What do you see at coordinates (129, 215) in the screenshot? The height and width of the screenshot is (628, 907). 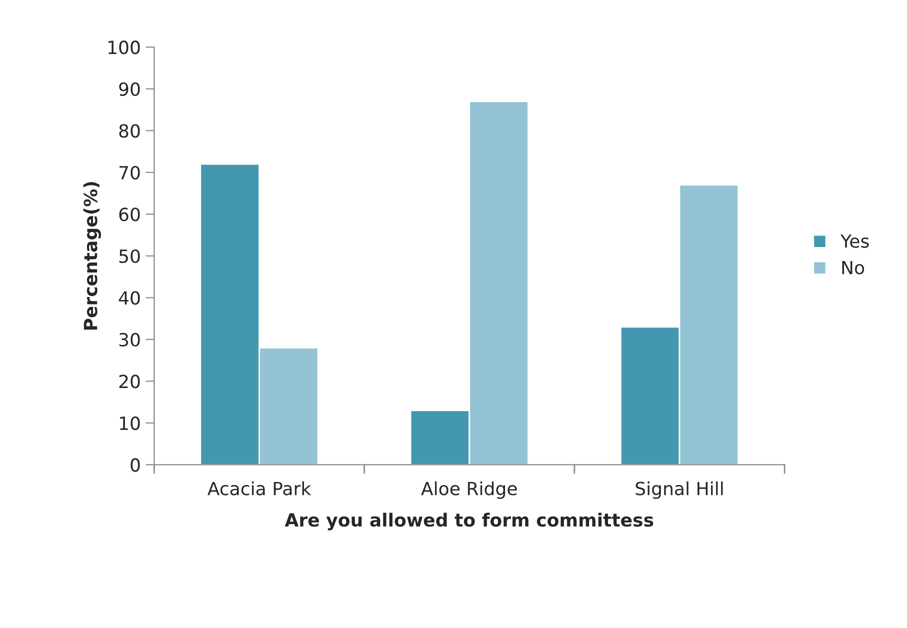 I see `y-tick-label: 60` at bounding box center [129, 215].